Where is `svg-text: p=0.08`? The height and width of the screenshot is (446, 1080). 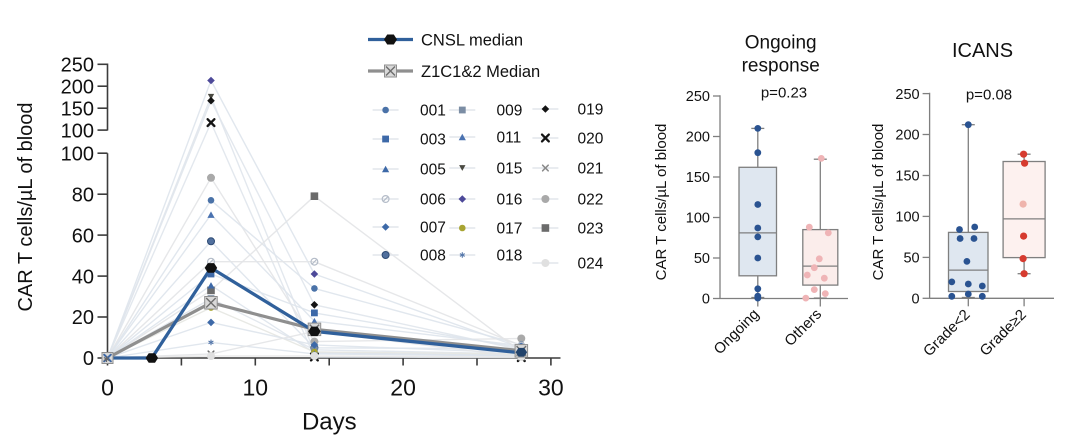 svg-text: p=0.08 is located at coordinates (989, 95).